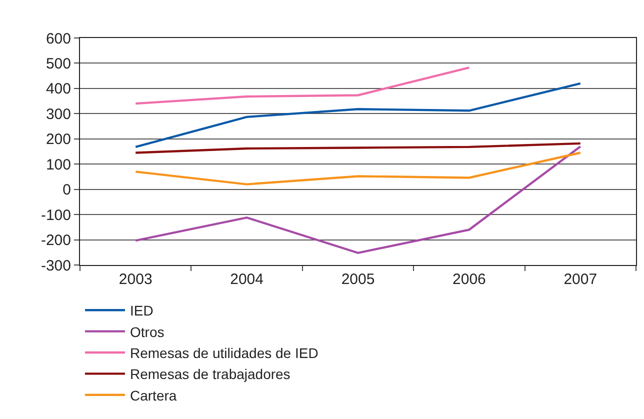 This screenshot has height=419, width=644. What do you see at coordinates (55, 265) in the screenshot?
I see `y-tick-label: -300` at bounding box center [55, 265].